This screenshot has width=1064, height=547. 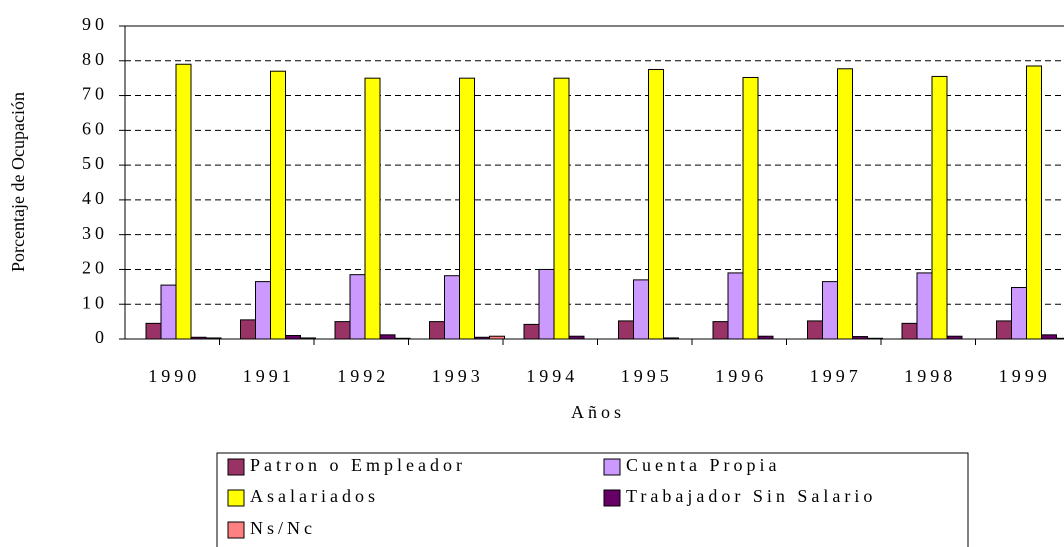 What do you see at coordinates (18, 182) in the screenshot?
I see `y-axis-title: Porcentaje de Ocupación` at bounding box center [18, 182].